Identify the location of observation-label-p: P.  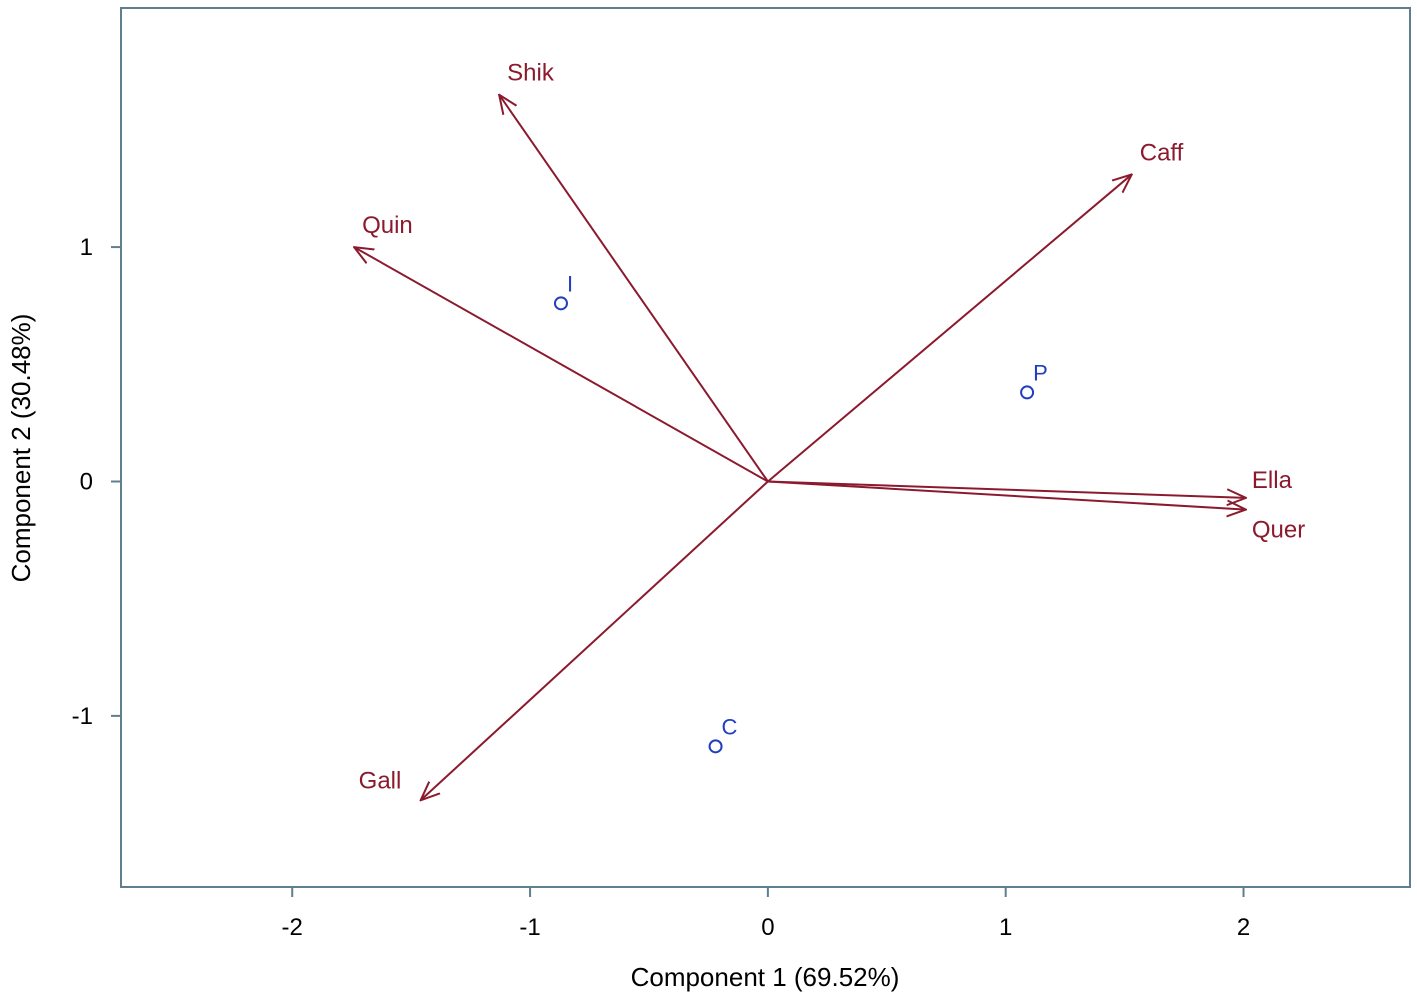
(1040, 372).